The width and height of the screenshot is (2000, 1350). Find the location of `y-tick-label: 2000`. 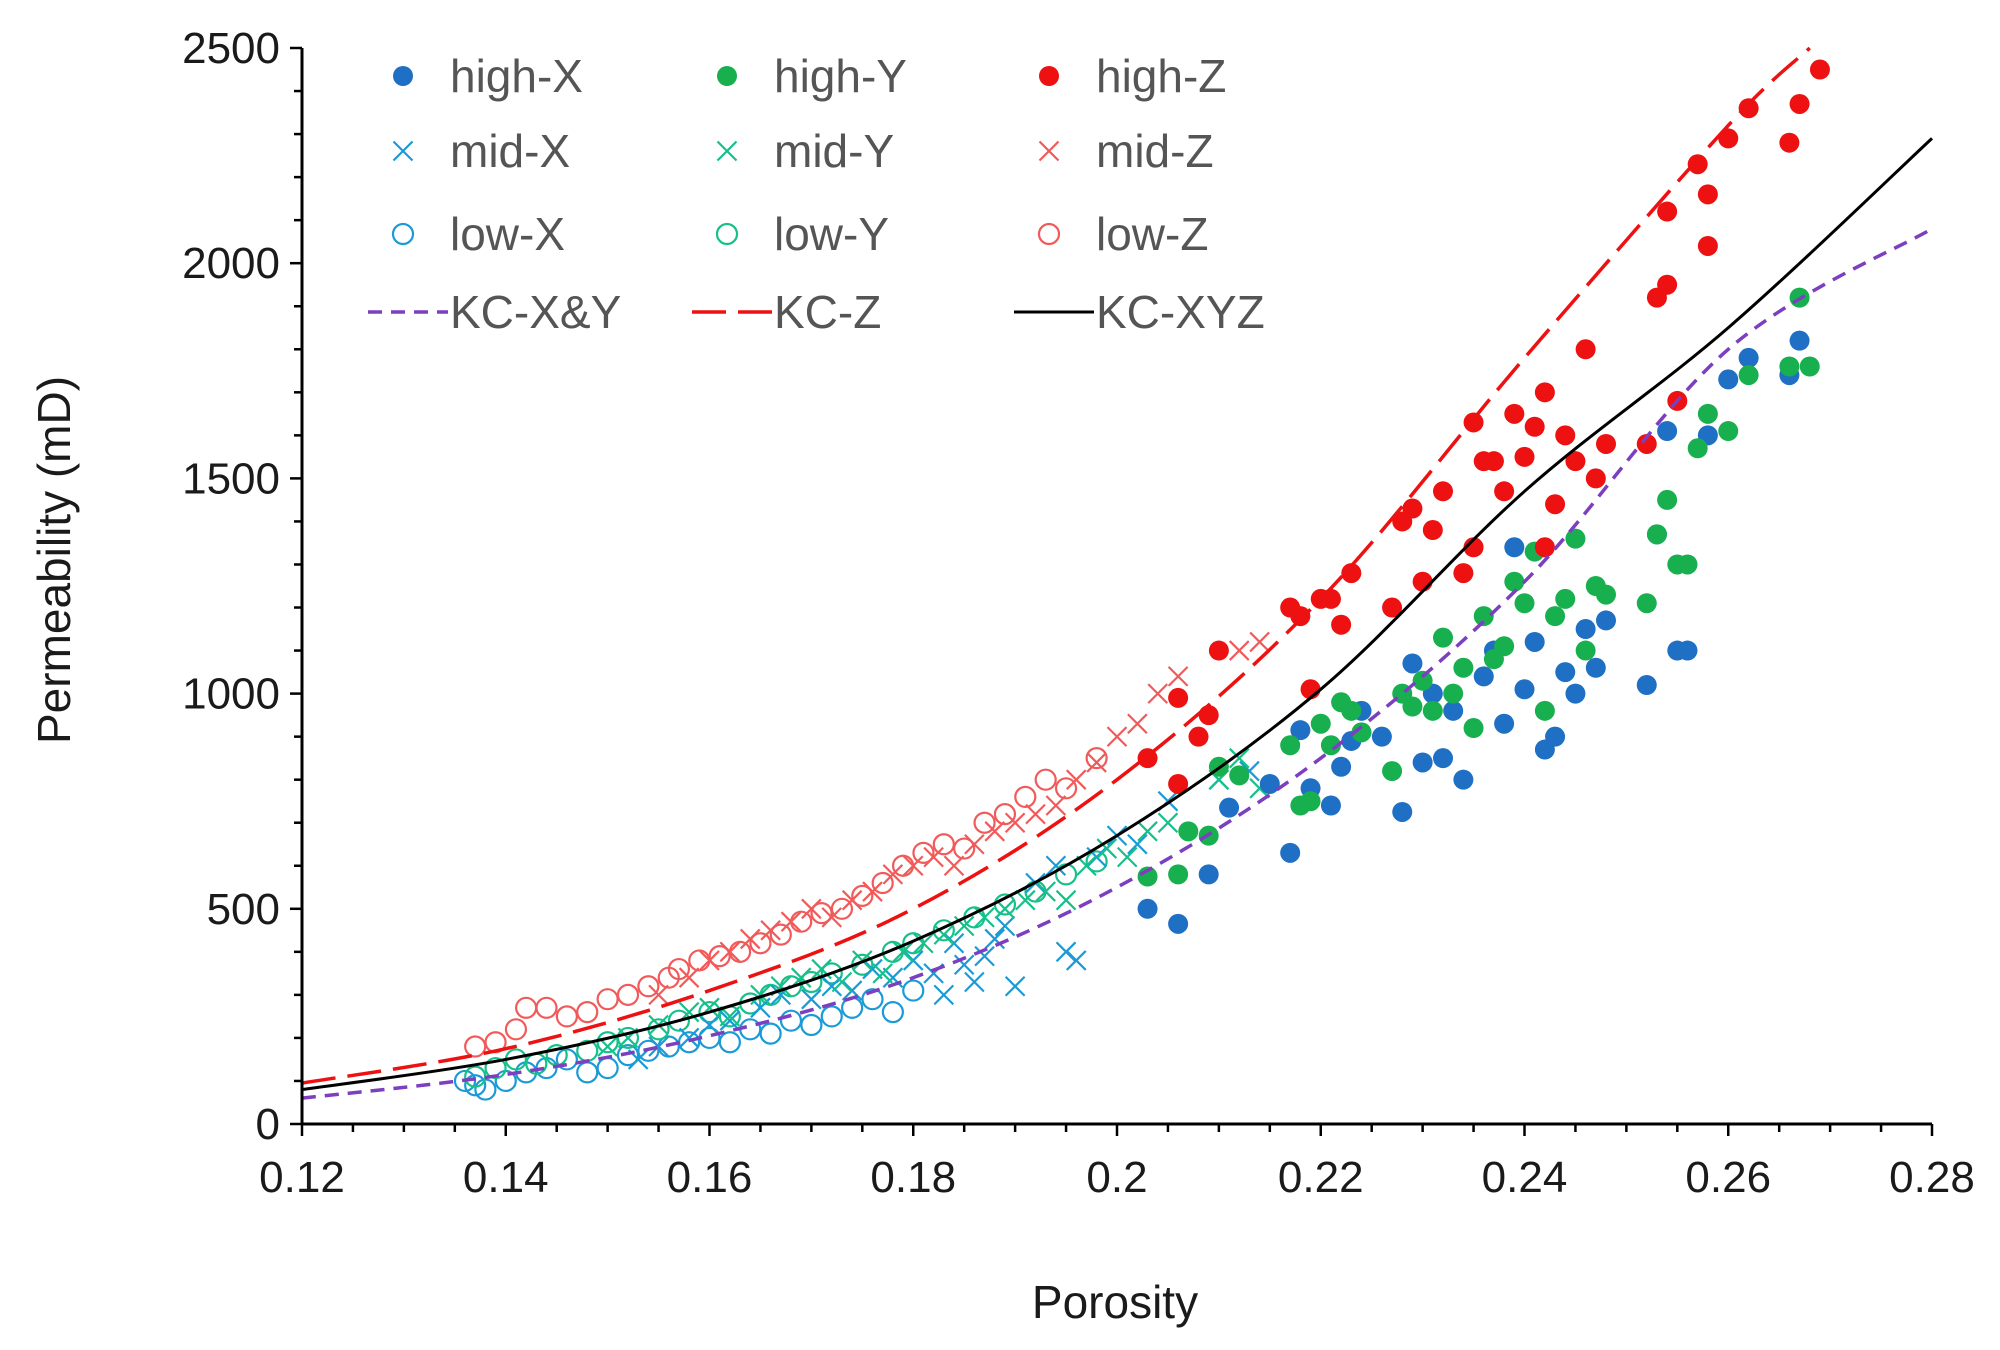

y-tick-label: 2000 is located at coordinates (231, 263).